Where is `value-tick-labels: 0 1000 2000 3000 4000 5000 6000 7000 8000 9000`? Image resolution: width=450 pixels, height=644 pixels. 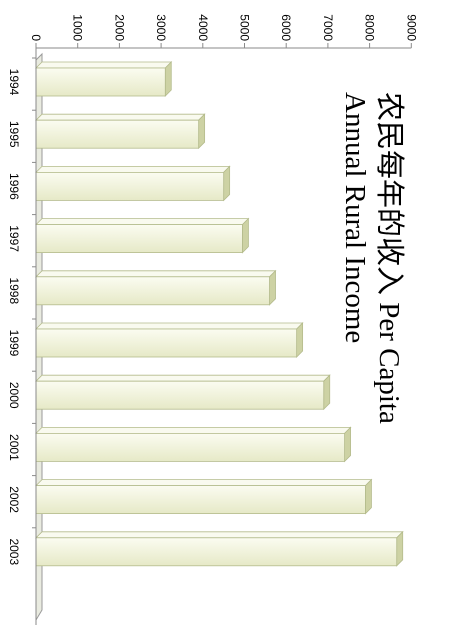
value-tick-labels: 0 1000 2000 3000 4000 5000 6000 7000 8000 9000 is located at coordinates (223, 27).